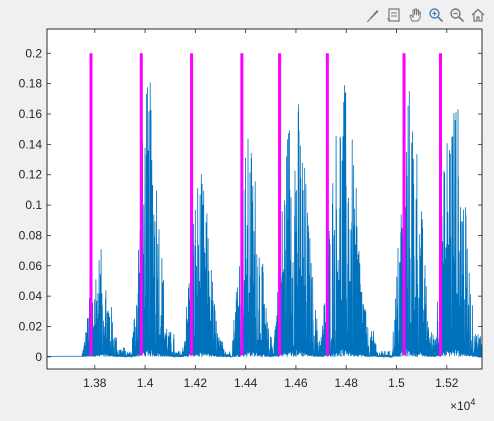 Image resolution: width=494 pixels, height=421 pixels. What do you see at coordinates (436, 15) in the screenshot?
I see `zoom-in-icon` at bounding box center [436, 15].